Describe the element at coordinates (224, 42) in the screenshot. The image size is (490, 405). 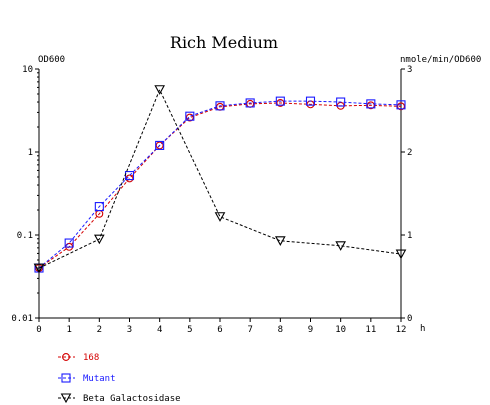
I see `chart-title: Rich Medium` at that location.